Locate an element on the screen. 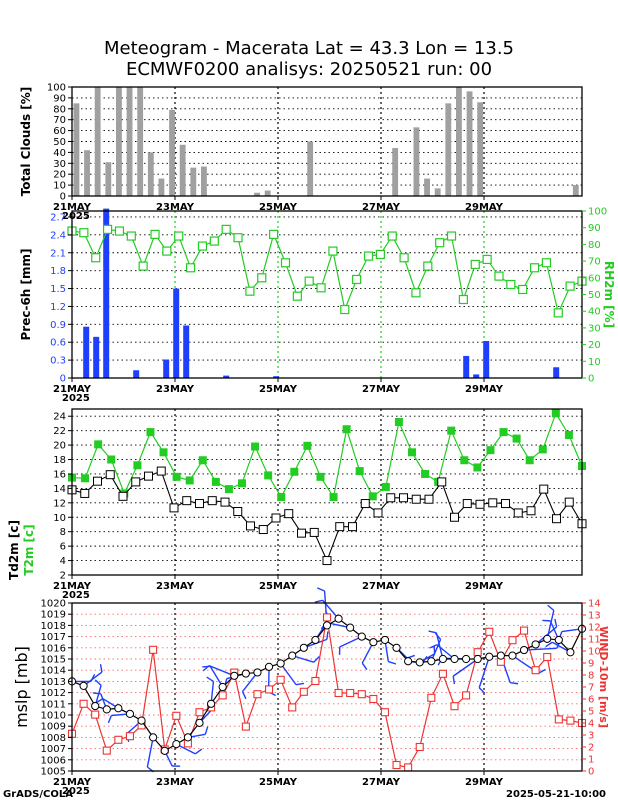  y2tick-label: 20 is located at coordinates (594, 345).